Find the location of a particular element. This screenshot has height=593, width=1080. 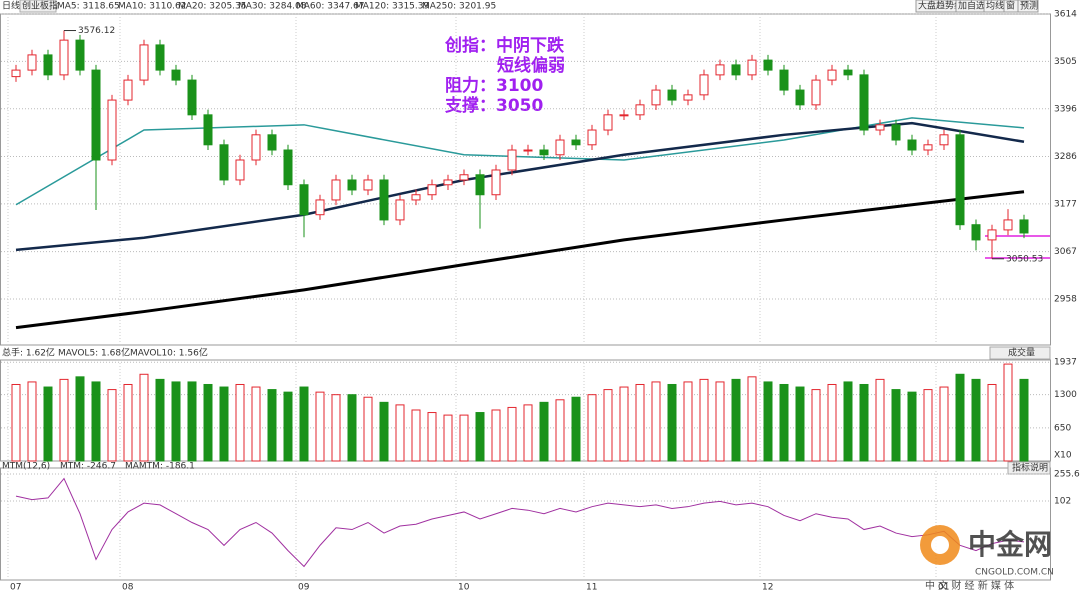

index-box is located at coordinates (38, 6).